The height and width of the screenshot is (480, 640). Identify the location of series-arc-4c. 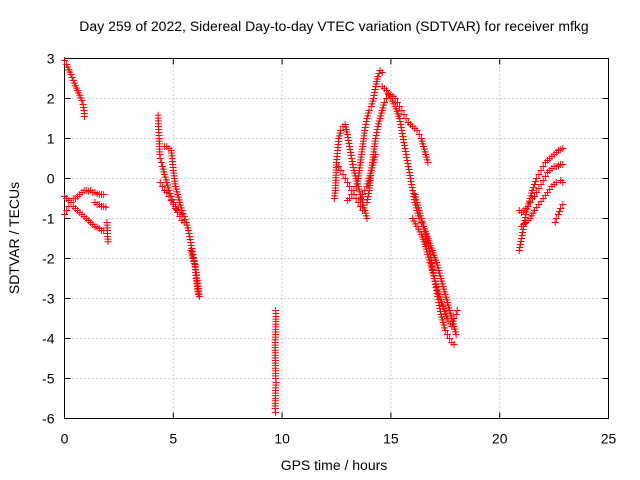
(364, 135).